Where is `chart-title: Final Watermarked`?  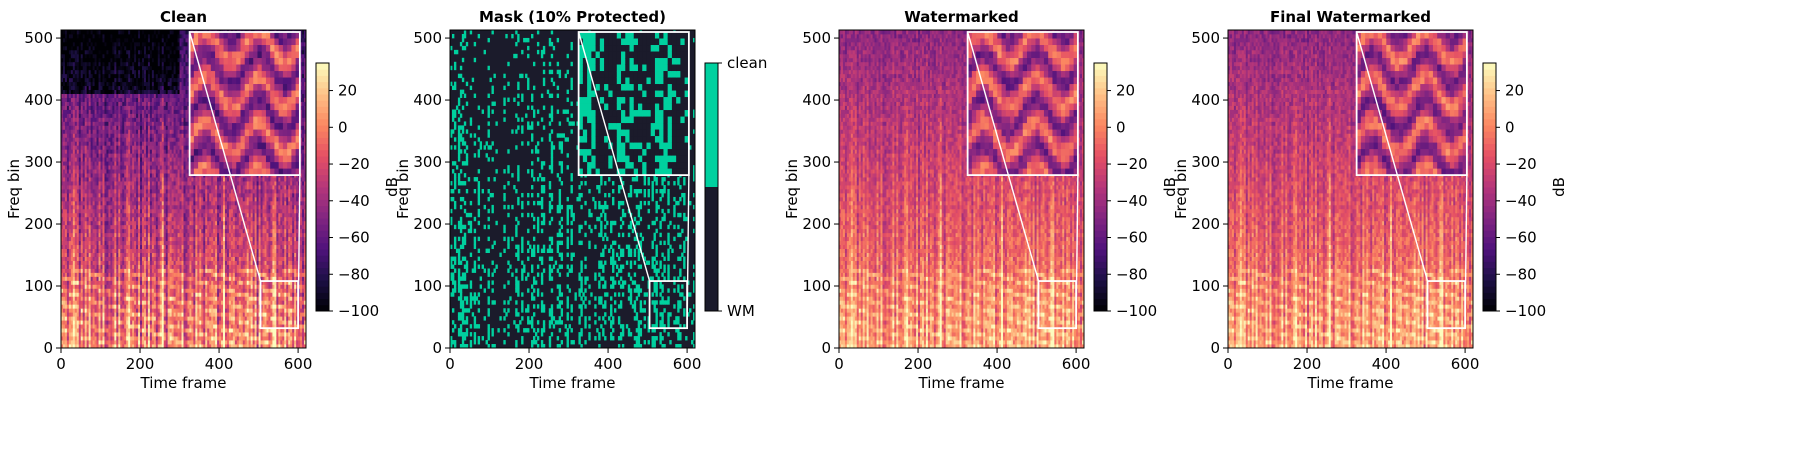
chart-title: Final Watermarked is located at coordinates (1350, 17).